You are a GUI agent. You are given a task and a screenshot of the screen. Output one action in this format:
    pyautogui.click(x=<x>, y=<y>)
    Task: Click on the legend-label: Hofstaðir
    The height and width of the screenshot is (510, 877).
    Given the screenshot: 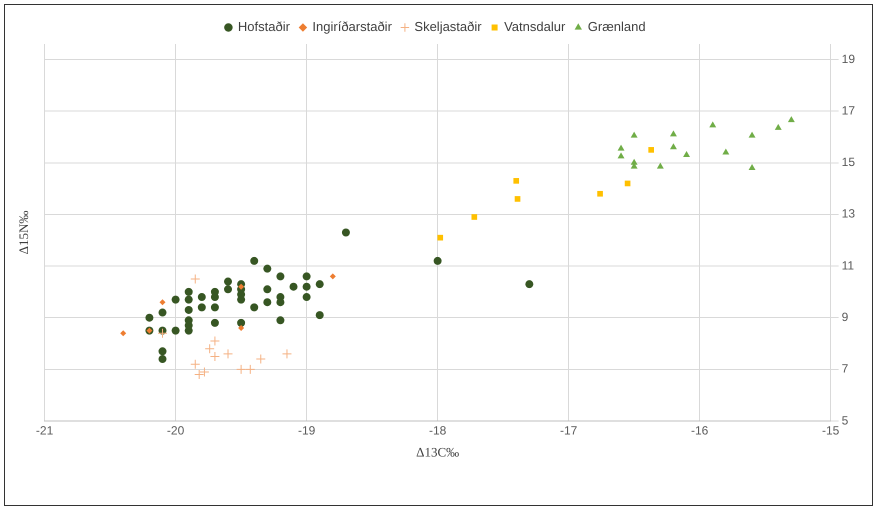 What is the action you would take?
    pyautogui.click(x=264, y=26)
    